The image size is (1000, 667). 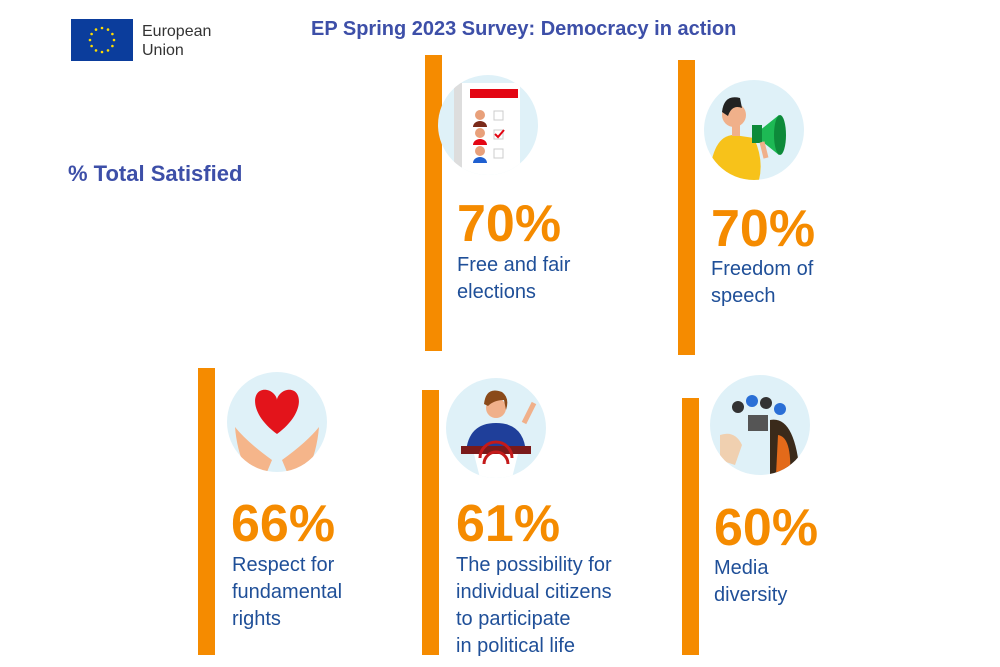 What do you see at coordinates (766, 528) in the screenshot?
I see `percentage-value: 60%` at bounding box center [766, 528].